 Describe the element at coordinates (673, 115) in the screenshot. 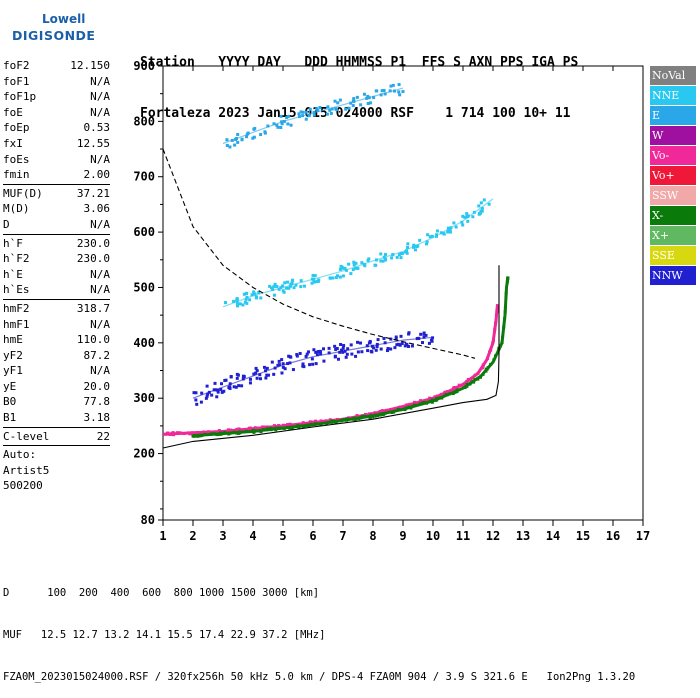

I see `legend-item-e: E` at that location.